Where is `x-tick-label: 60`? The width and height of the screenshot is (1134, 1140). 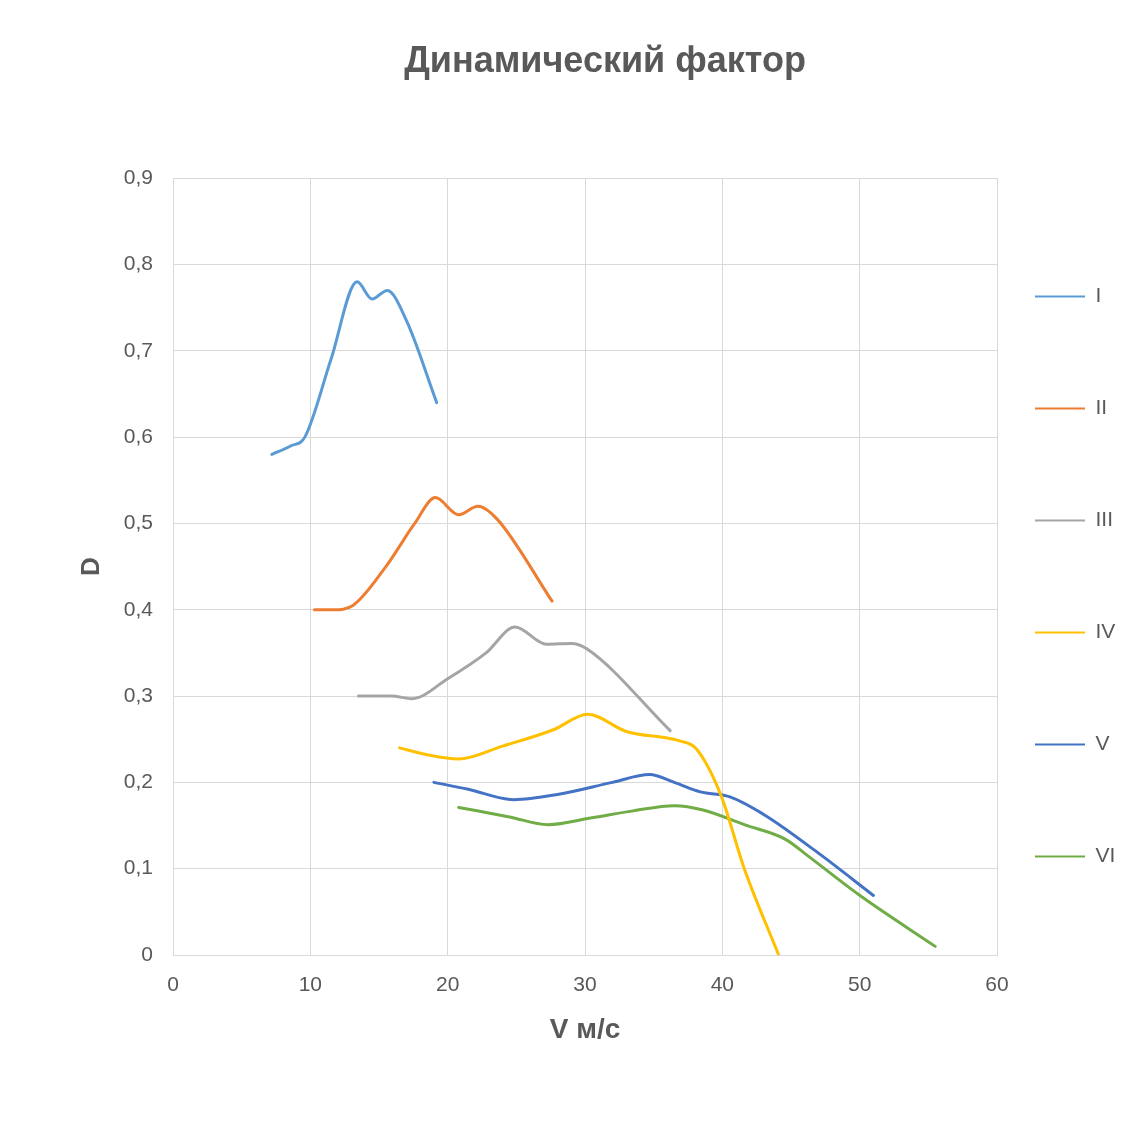 x-tick-label: 60 is located at coordinates (997, 984).